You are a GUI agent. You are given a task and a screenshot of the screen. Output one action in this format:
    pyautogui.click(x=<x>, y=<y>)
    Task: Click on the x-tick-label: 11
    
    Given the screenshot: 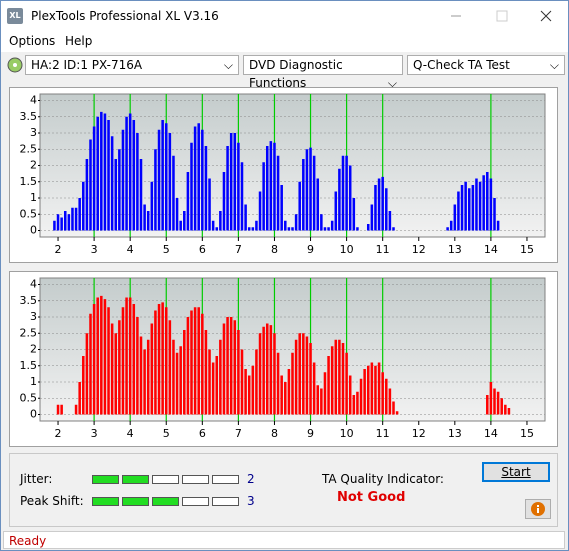 What is the action you would take?
    pyautogui.click(x=383, y=249)
    